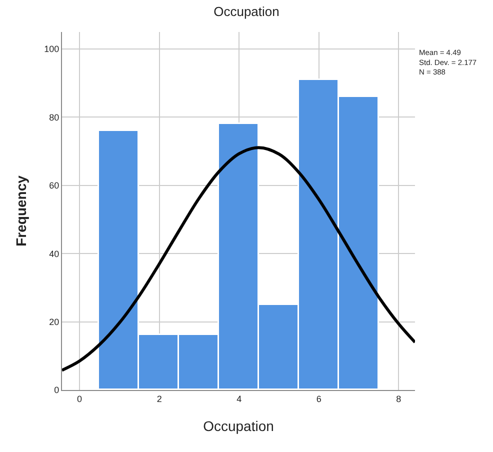 This screenshot has width=493, height=452. What do you see at coordinates (159, 399) in the screenshot?
I see `x-tick-label: 2` at bounding box center [159, 399].